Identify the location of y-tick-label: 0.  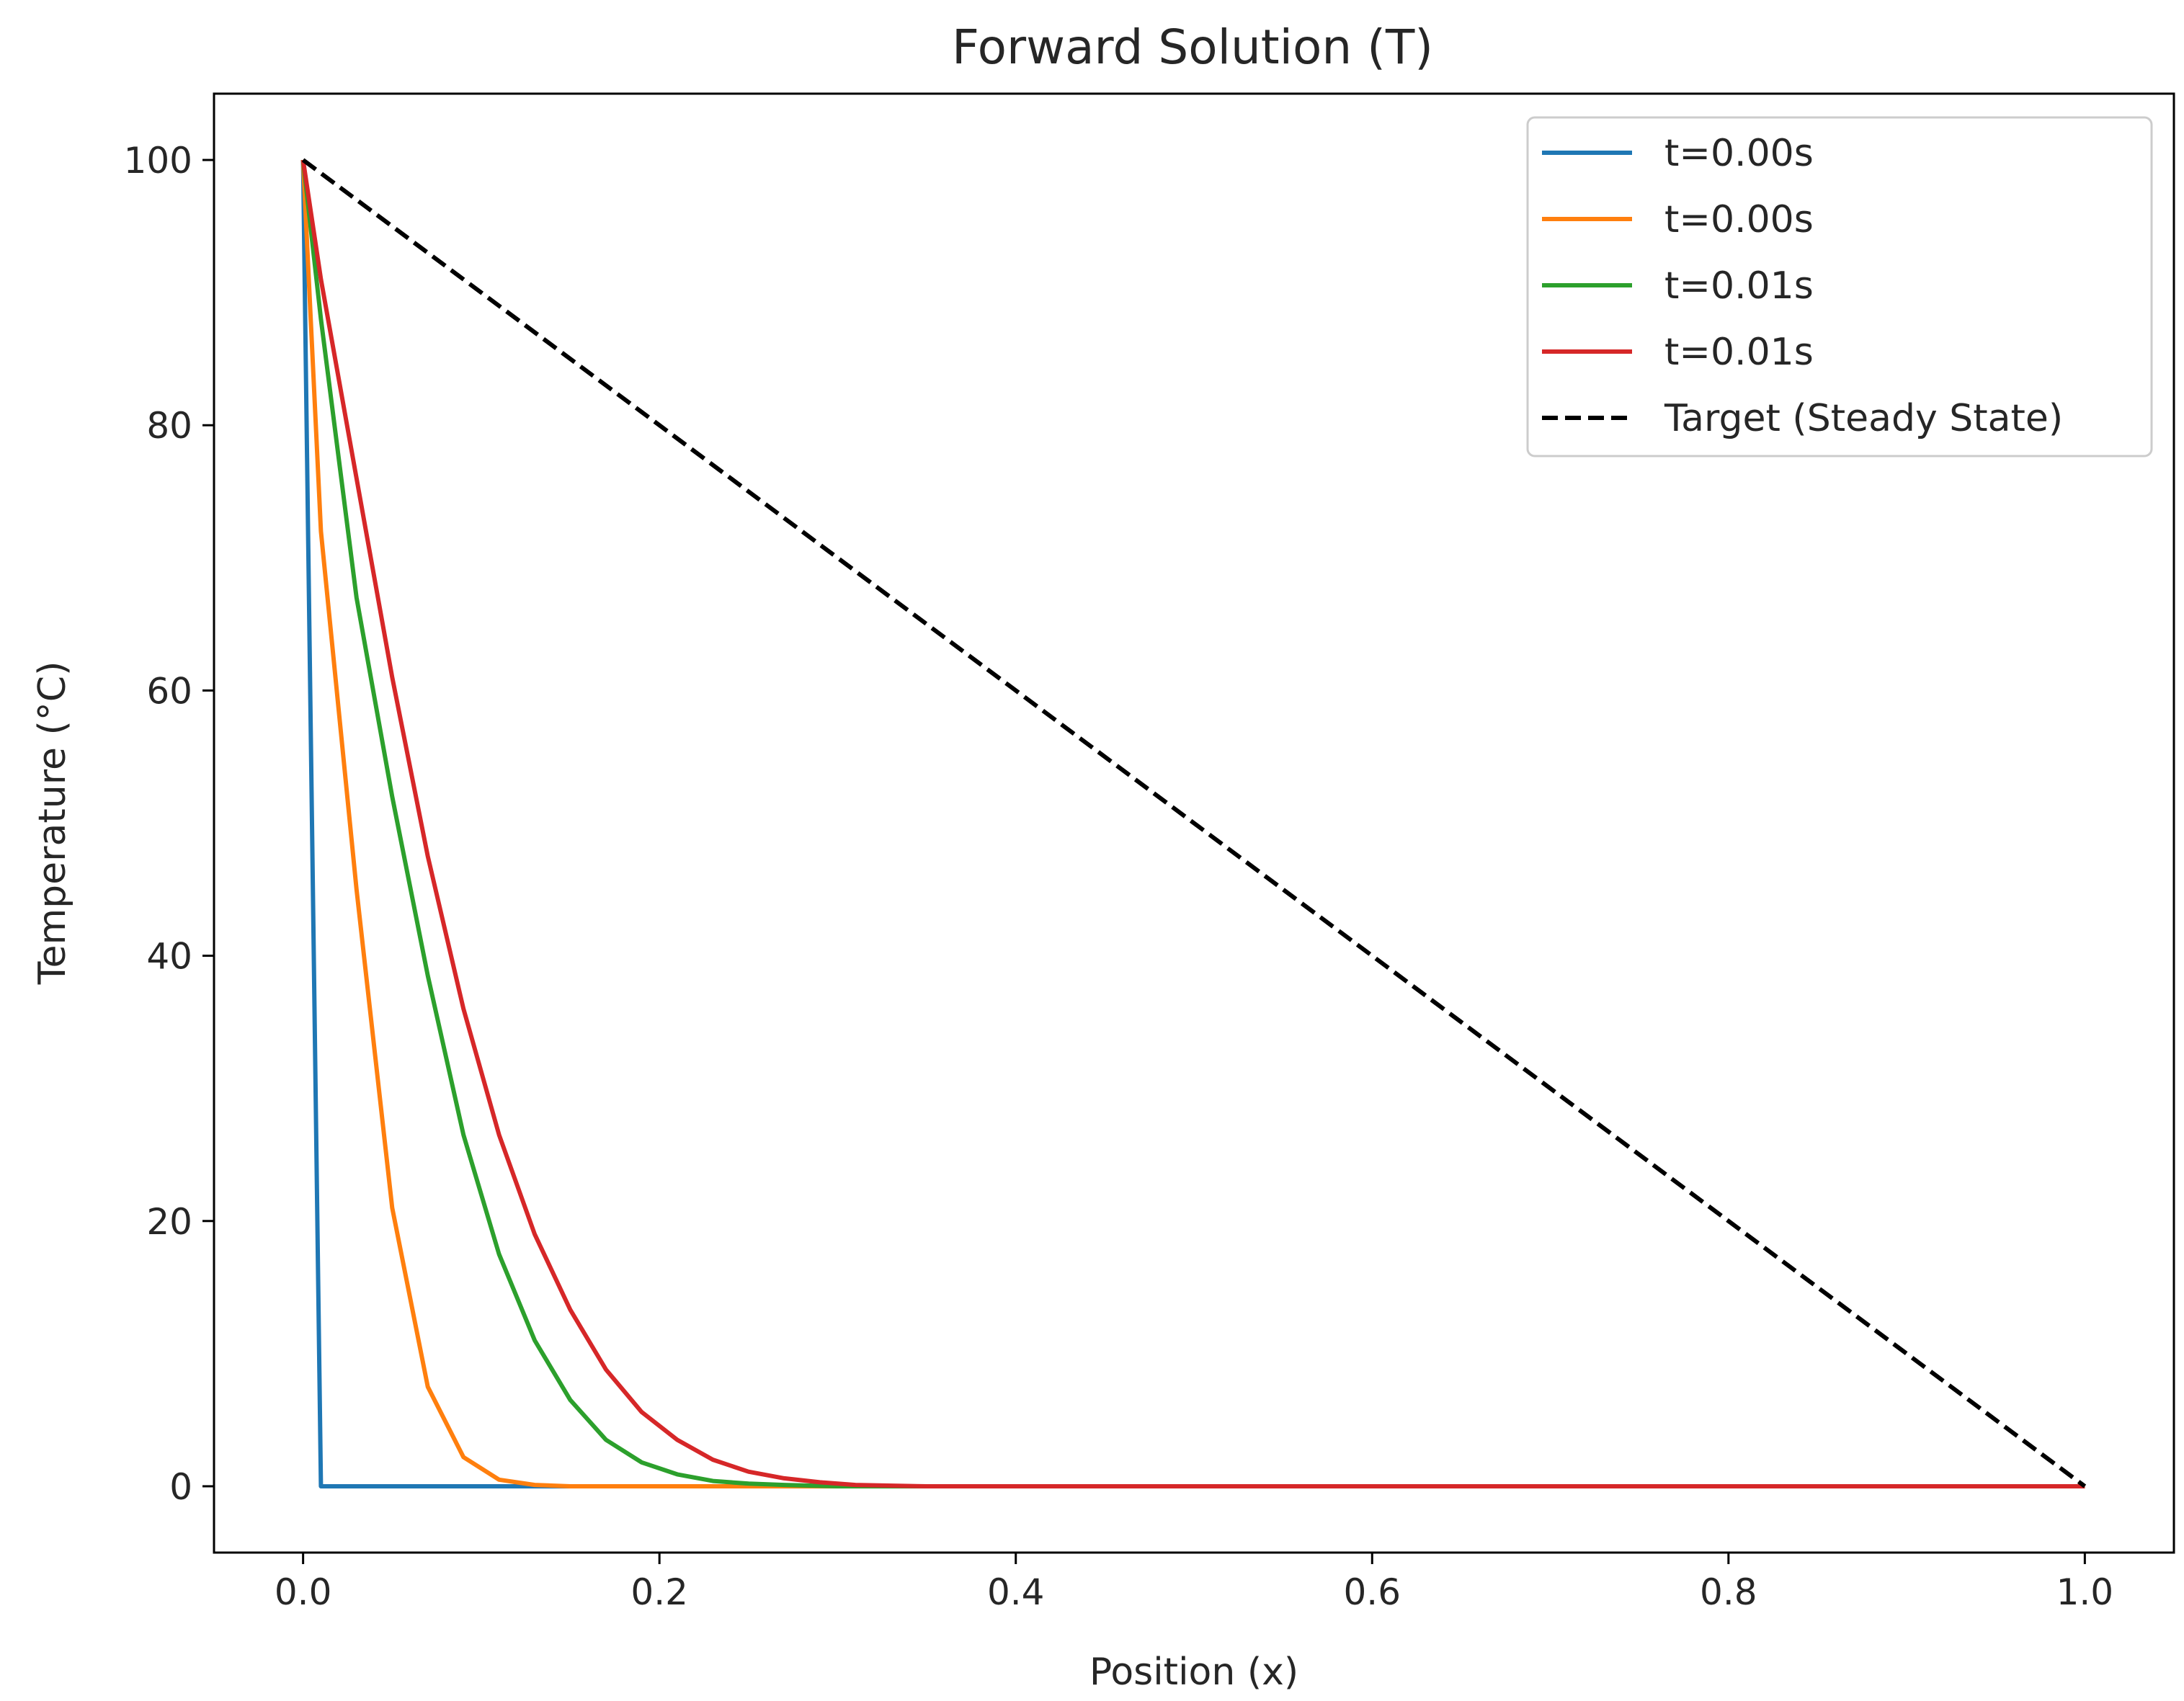
(181, 1487).